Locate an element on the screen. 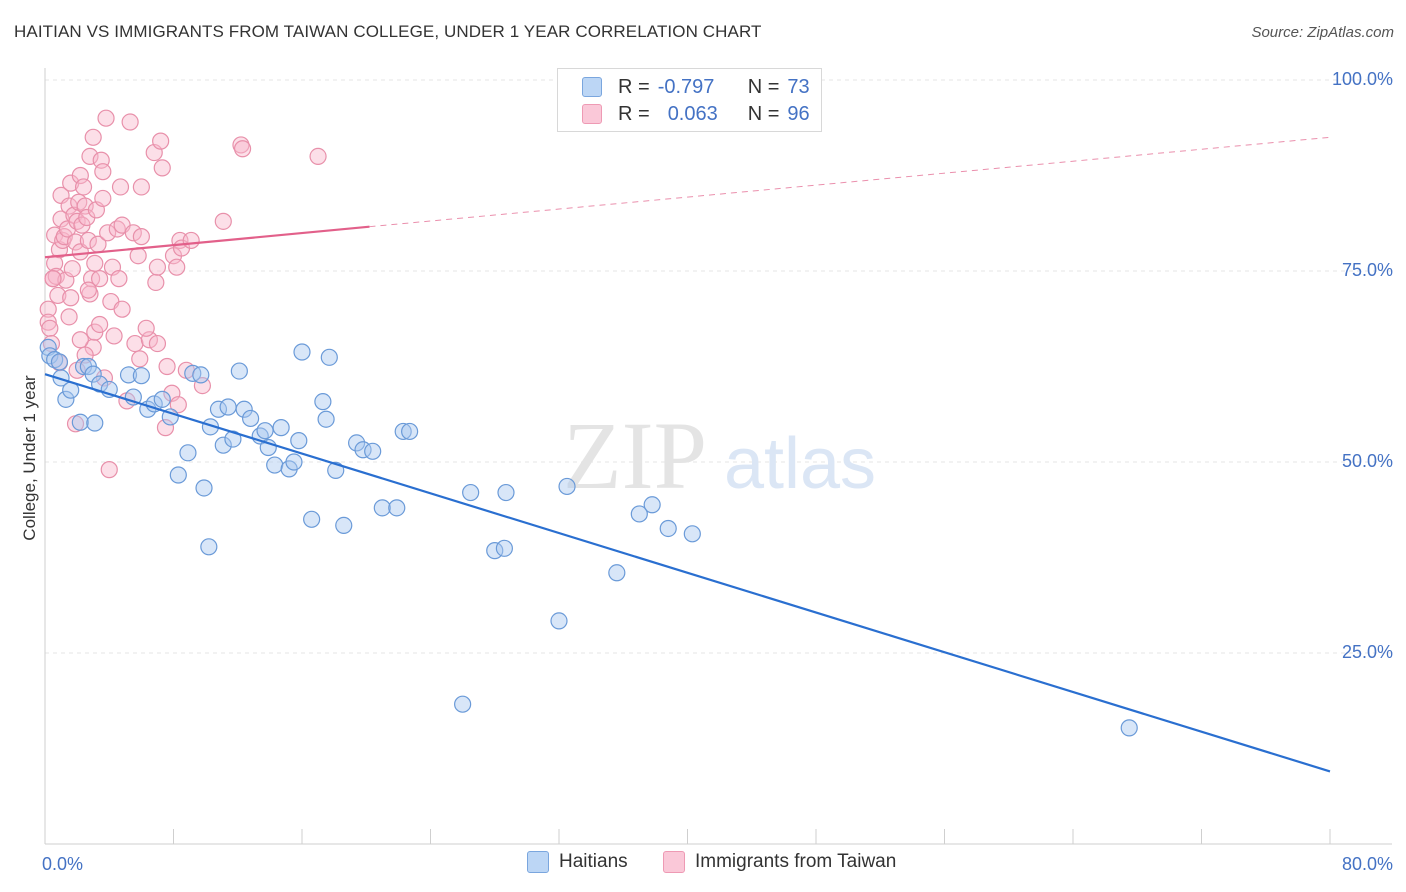  y-tick-label: 50.0% is located at coordinates (1367, 461).